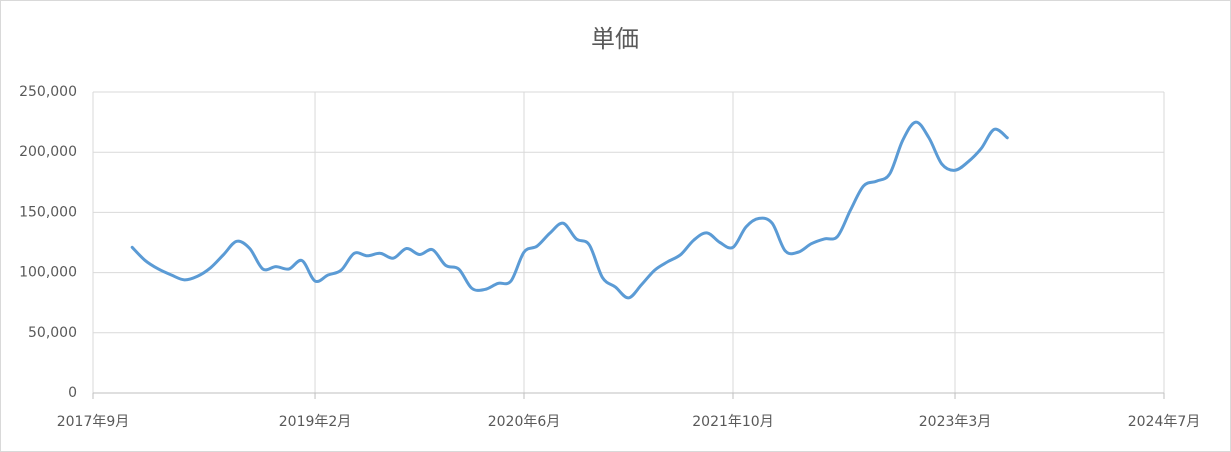 This screenshot has height=452, width=1231. What do you see at coordinates (732, 422) in the screenshot?
I see `x-tick-label: 2021年10月` at bounding box center [732, 422].